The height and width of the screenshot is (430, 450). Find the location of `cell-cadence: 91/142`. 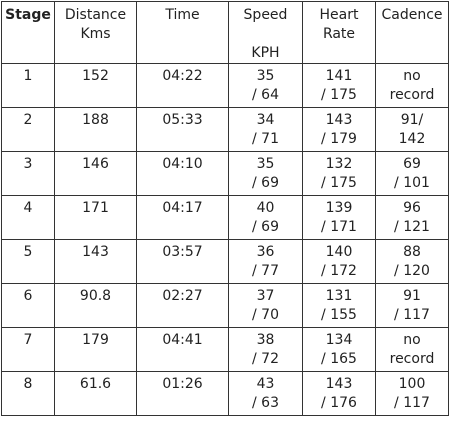

cell-cadence: 91/142 is located at coordinates (412, 129).